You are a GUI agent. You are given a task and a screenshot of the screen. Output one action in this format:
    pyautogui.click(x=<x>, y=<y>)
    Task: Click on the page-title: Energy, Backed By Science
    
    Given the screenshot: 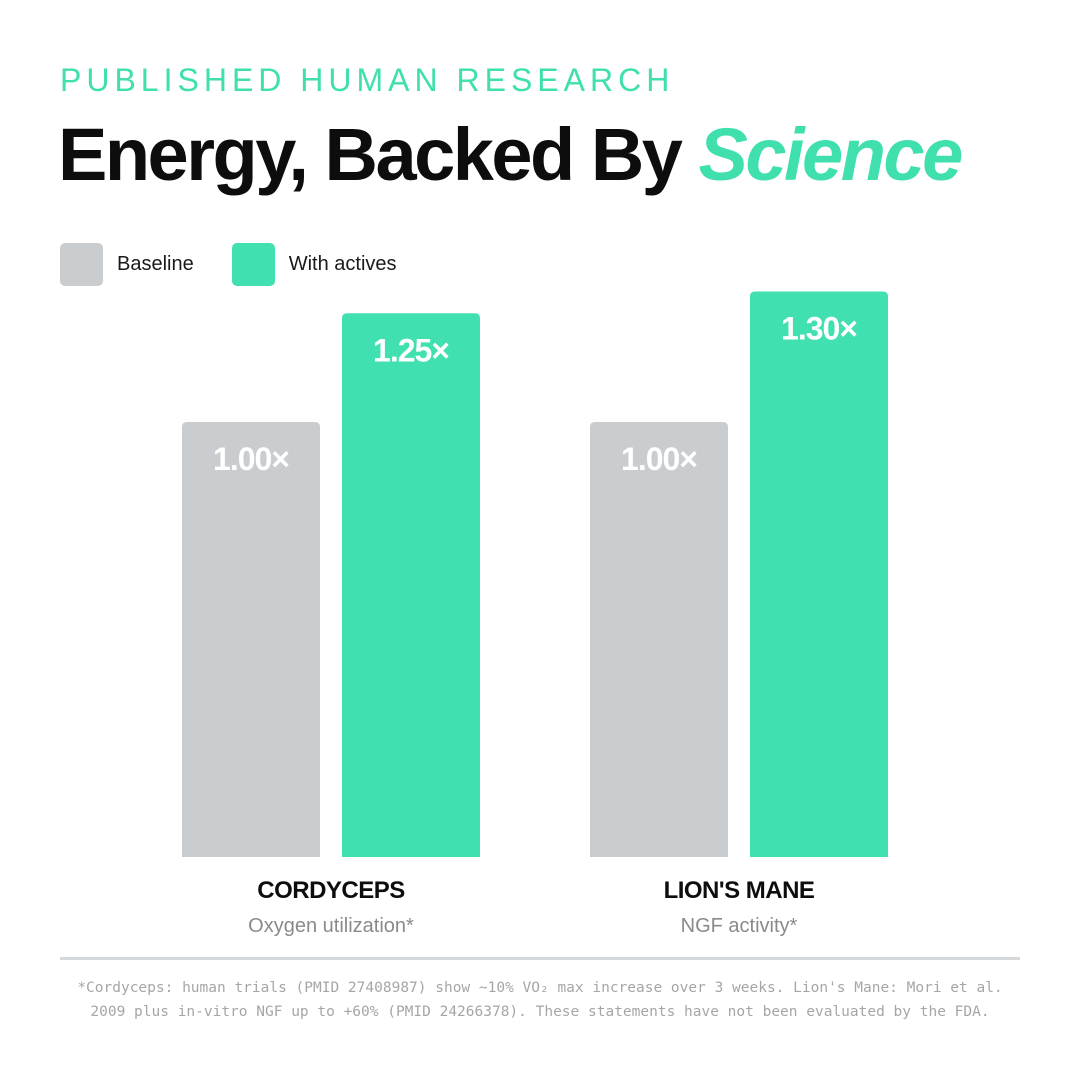 What is the action you would take?
    pyautogui.click(x=510, y=154)
    